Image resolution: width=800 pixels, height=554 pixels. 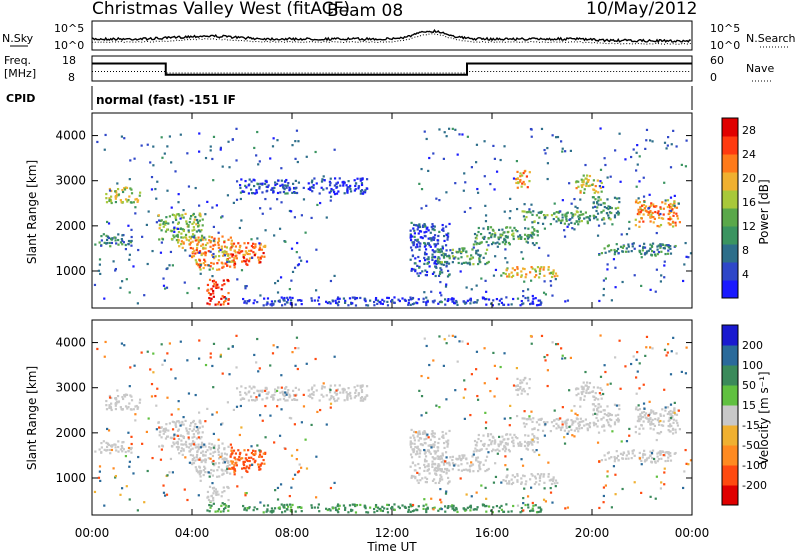 I want to click on noise-left-tick-top: 10^5, so click(x=69, y=28).